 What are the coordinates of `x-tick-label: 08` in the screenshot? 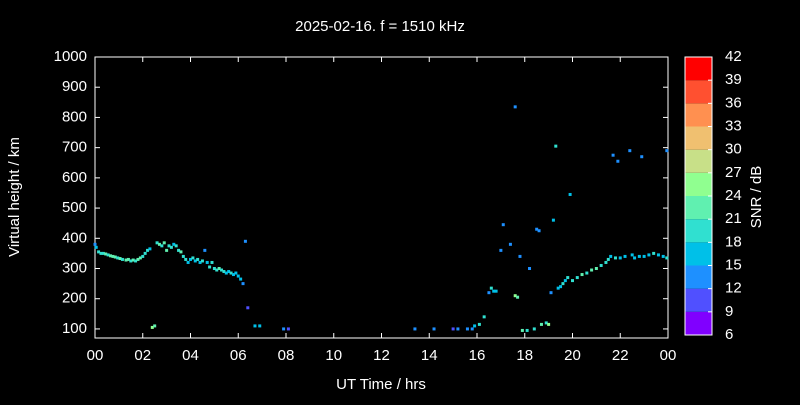 It's located at (286, 355).